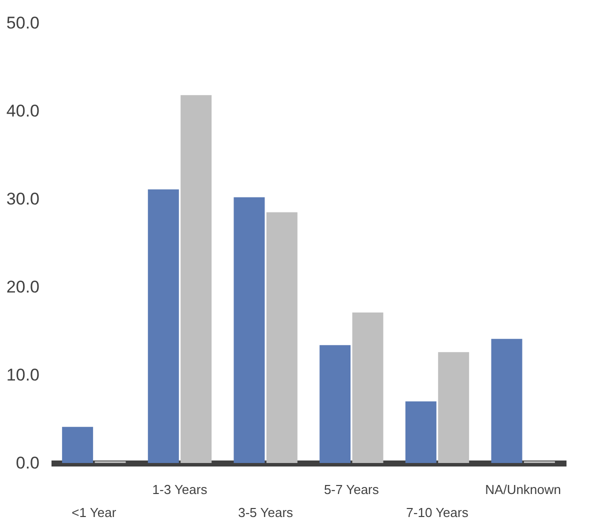 The height and width of the screenshot is (530, 608). What do you see at coordinates (23, 111) in the screenshot?
I see `y-tick-label: 40.0` at bounding box center [23, 111].